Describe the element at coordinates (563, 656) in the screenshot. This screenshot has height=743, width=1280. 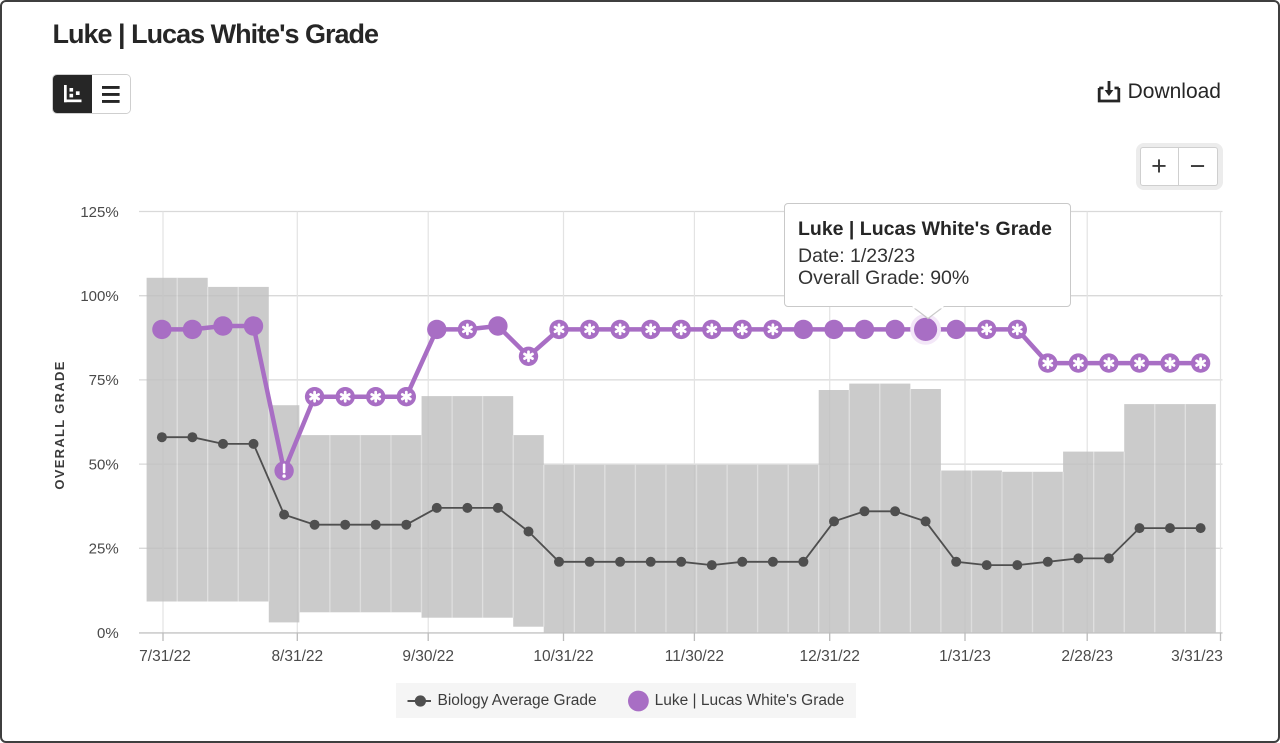
I see `svg-text: 10/31/22` at that location.